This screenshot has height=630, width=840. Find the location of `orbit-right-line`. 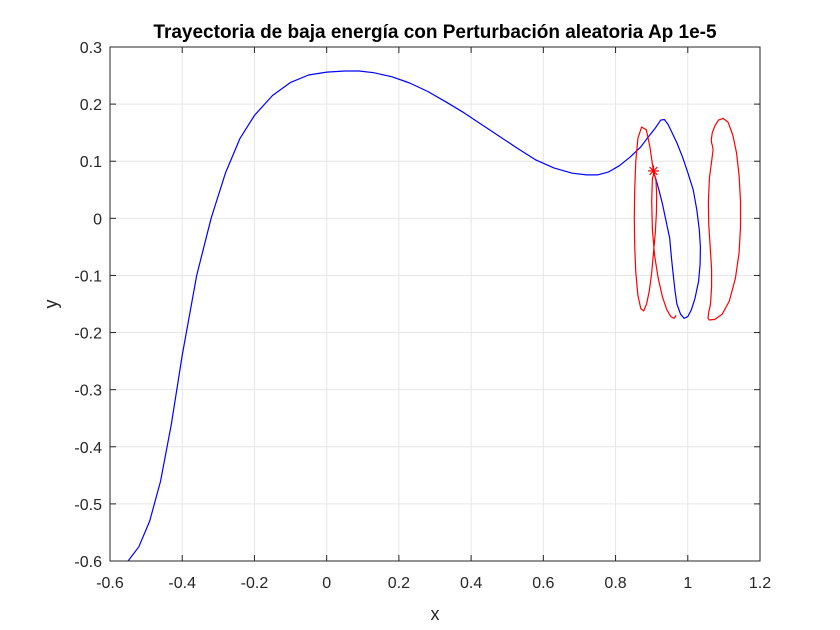

orbit-right-line is located at coordinates (724, 219).